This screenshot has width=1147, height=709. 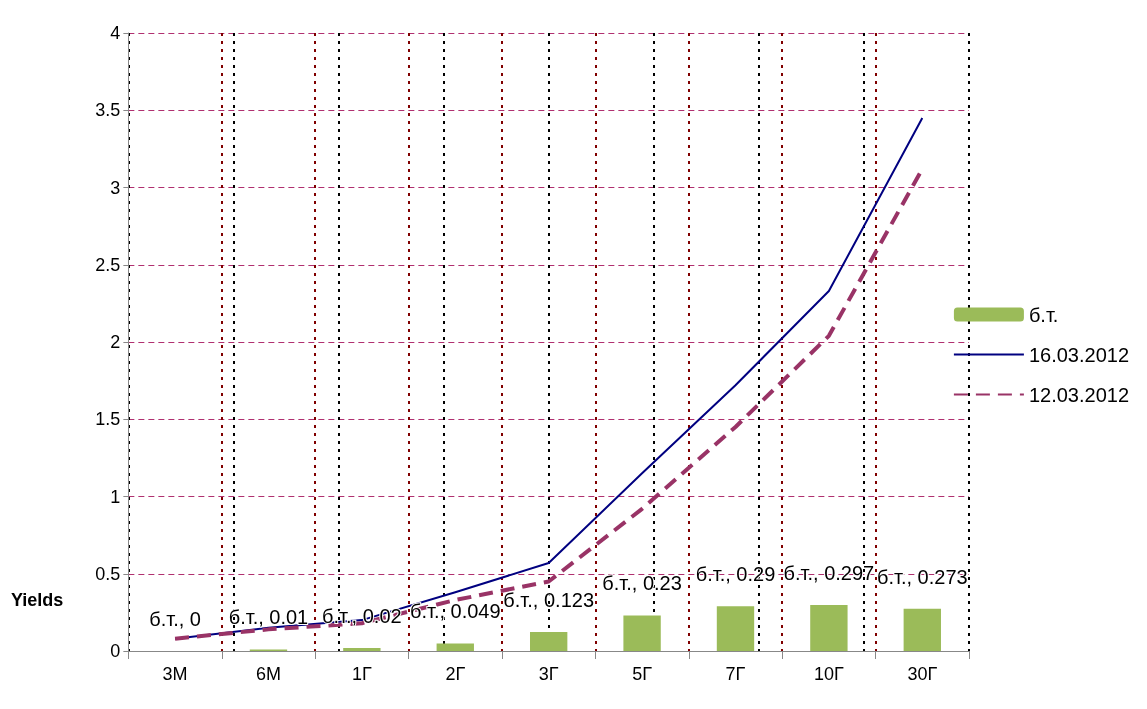 What do you see at coordinates (115, 651) in the screenshot?
I see `y-tick-label: 0` at bounding box center [115, 651].